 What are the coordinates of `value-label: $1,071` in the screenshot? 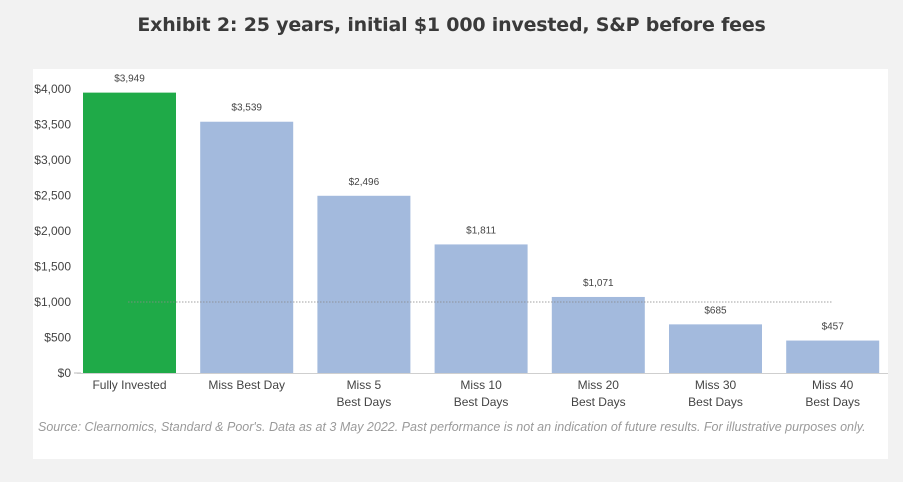 It's located at (598, 283).